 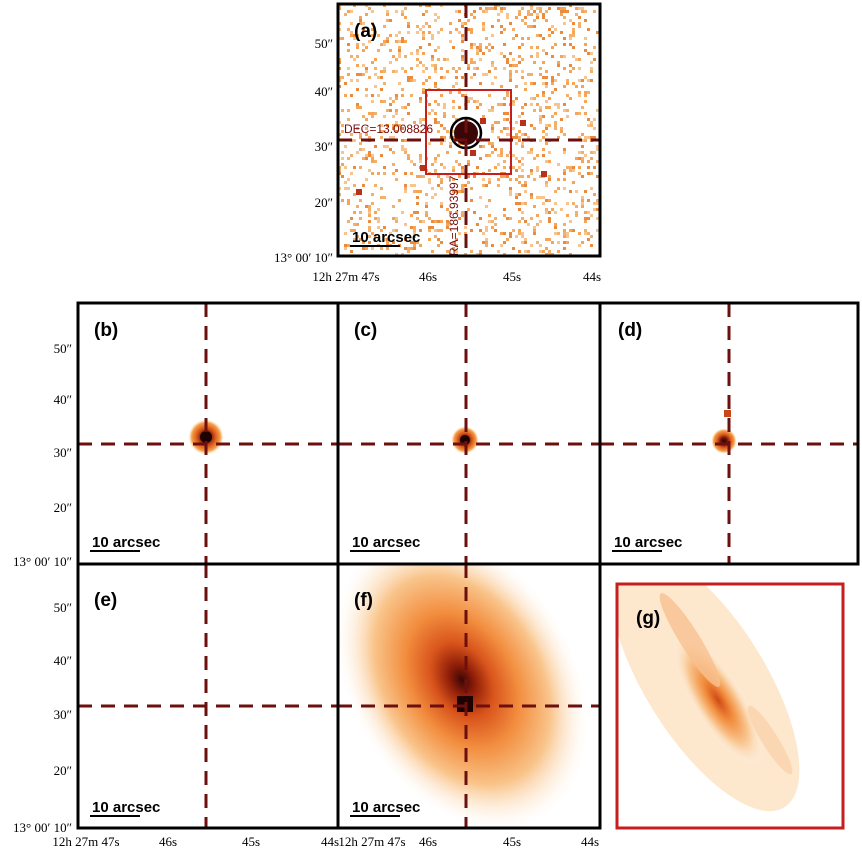 I want to click on panel-b-source-core, so click(x=206, y=437).